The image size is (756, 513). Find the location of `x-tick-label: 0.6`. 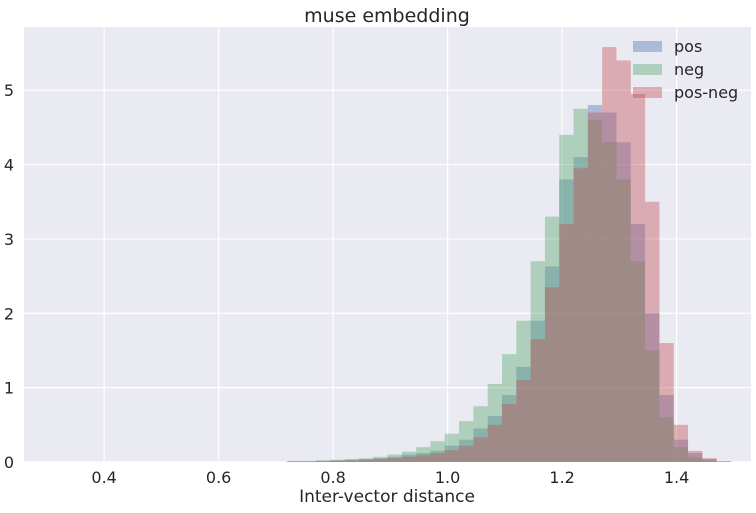

x-tick-label: 0.6 is located at coordinates (218, 477).